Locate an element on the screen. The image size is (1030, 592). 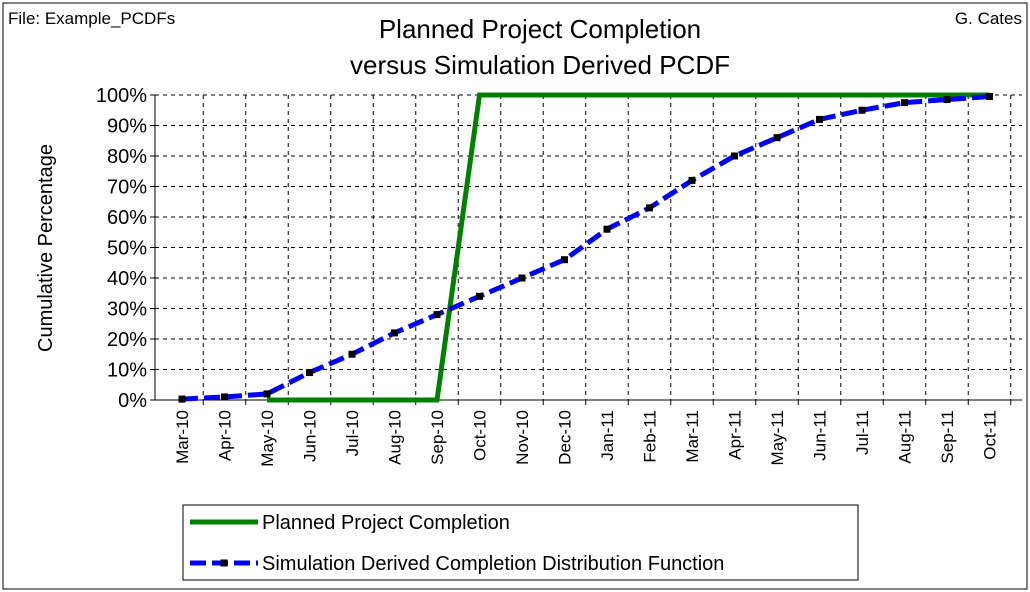
x-tick-label: May-11 is located at coordinates (777, 437).